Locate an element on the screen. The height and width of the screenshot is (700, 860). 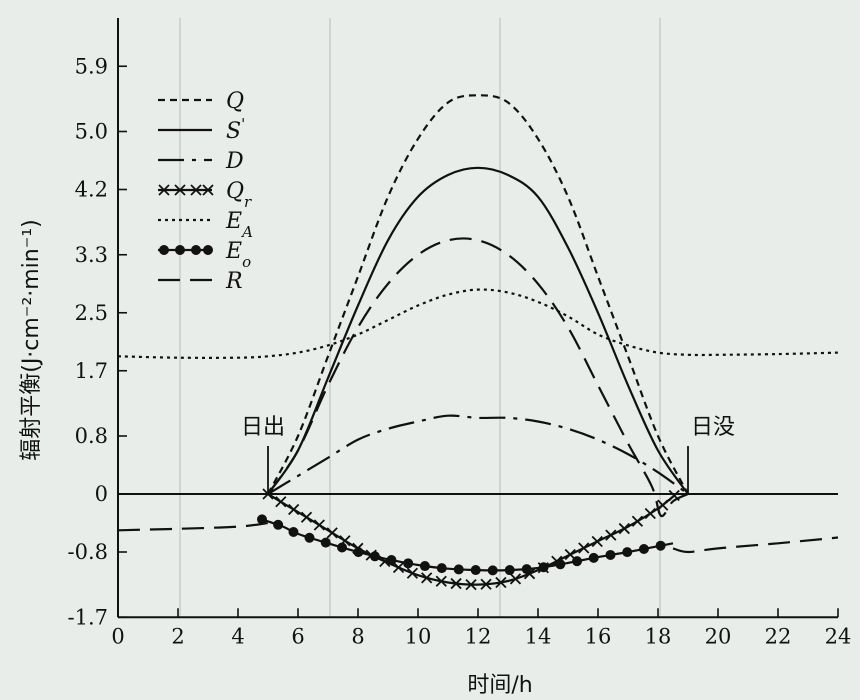
legend-item-d: D is located at coordinates (201, 161).